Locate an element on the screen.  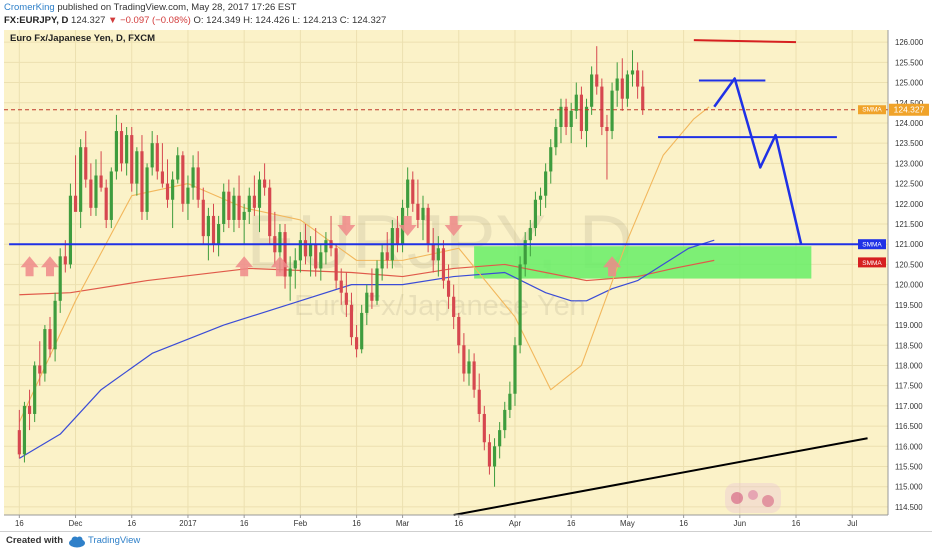
axis-tags: SMMA 124.327 SMMA SMMA is located at coordinates (893, 185).